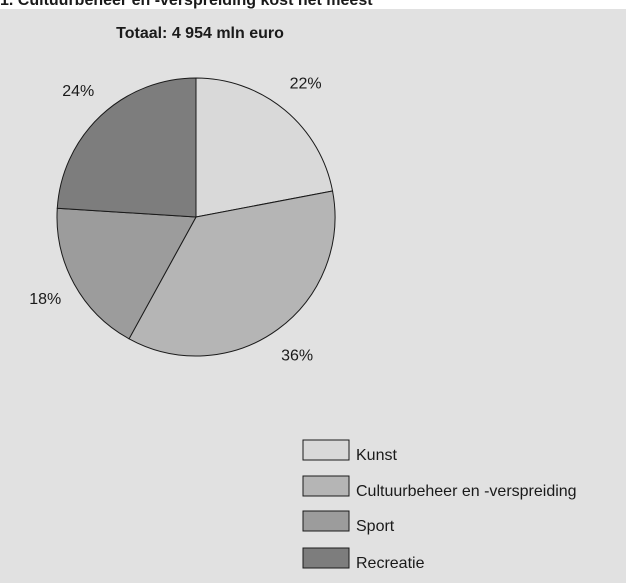 The width and height of the screenshot is (626, 583). I want to click on chart-title: Totaal: 4 954 mln euro, so click(200, 33).